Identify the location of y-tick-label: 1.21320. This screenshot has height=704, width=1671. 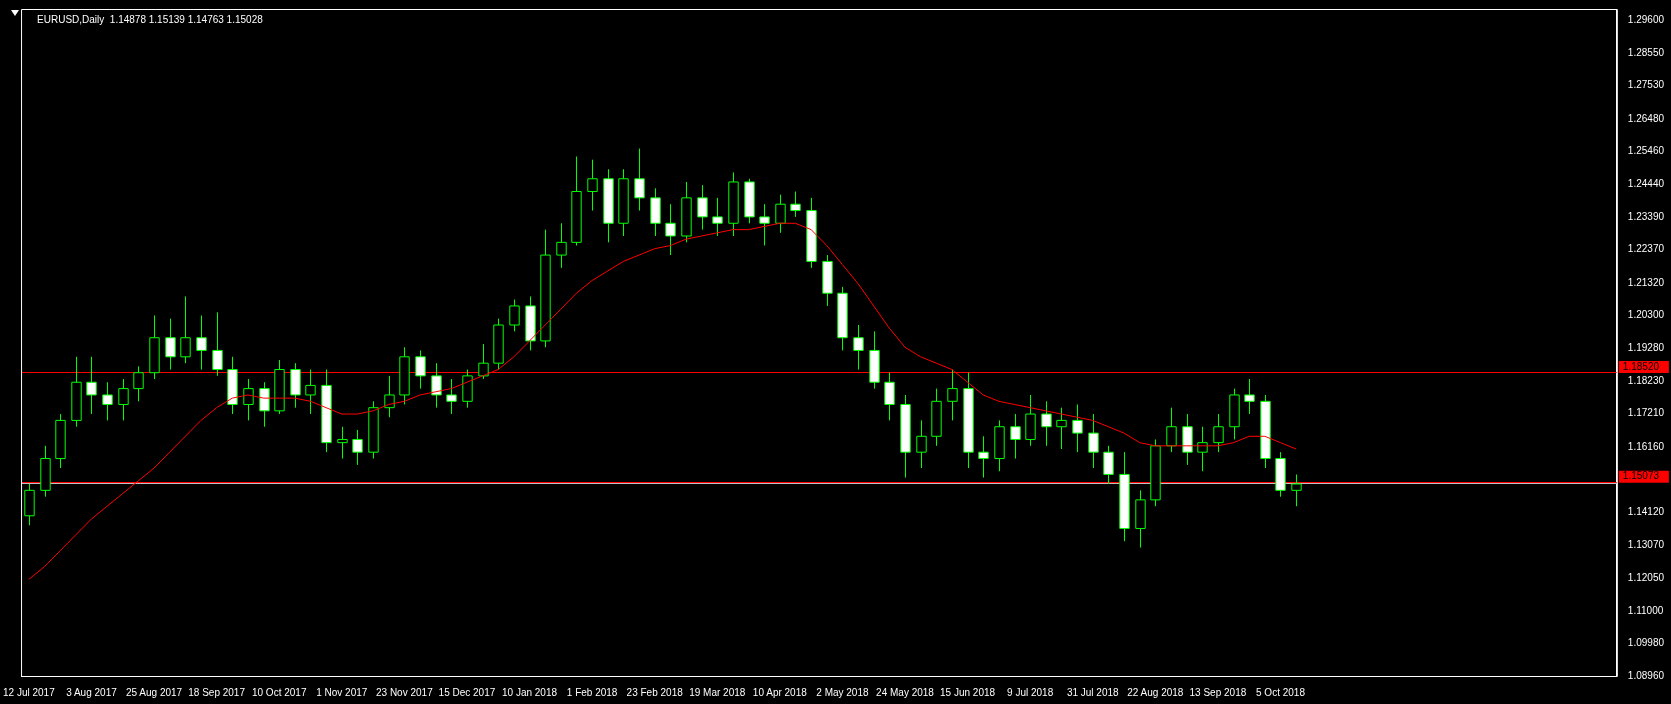
(1646, 282).